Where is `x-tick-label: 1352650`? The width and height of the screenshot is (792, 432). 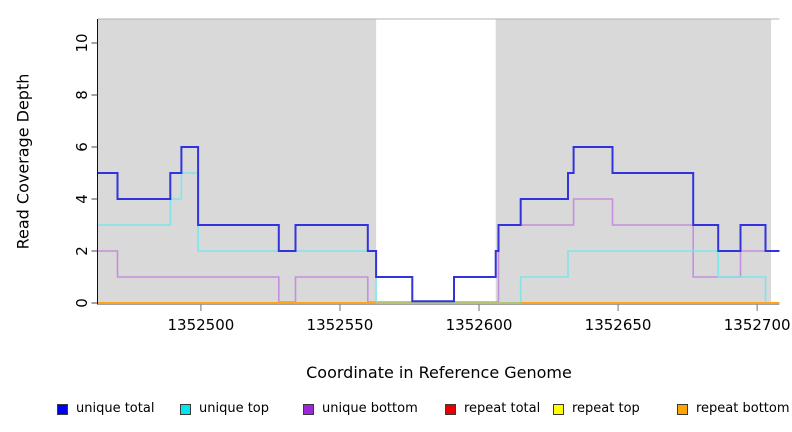
x-tick-label: 1352650 is located at coordinates (618, 325).